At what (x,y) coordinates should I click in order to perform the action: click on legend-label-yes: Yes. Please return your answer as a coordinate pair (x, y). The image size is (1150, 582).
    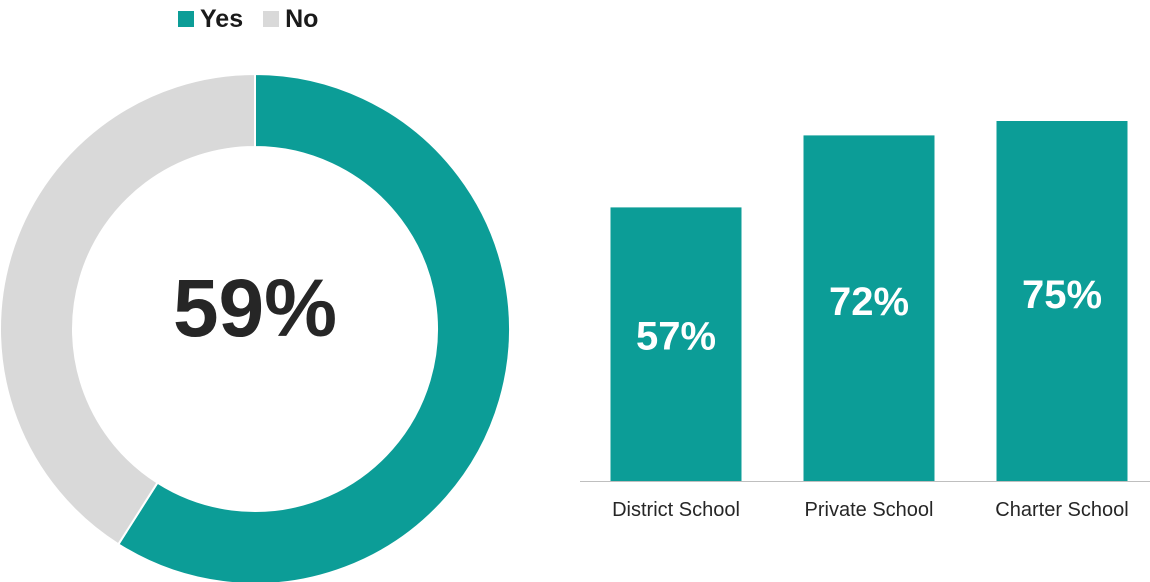
    Looking at the image, I should click on (222, 18).